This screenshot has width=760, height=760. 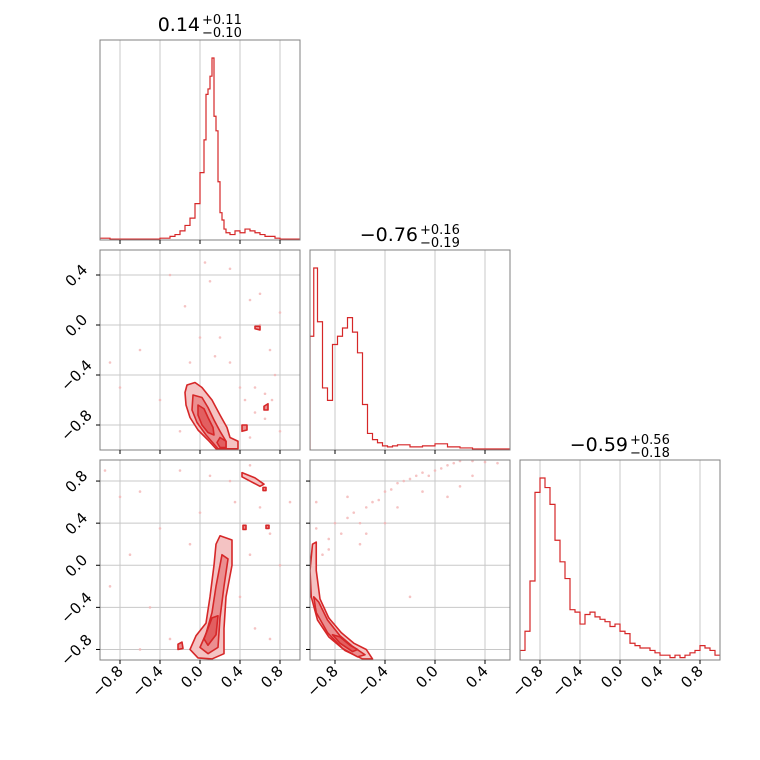 I want to click on title-param-3-minus: −0.18, so click(x=650, y=453).